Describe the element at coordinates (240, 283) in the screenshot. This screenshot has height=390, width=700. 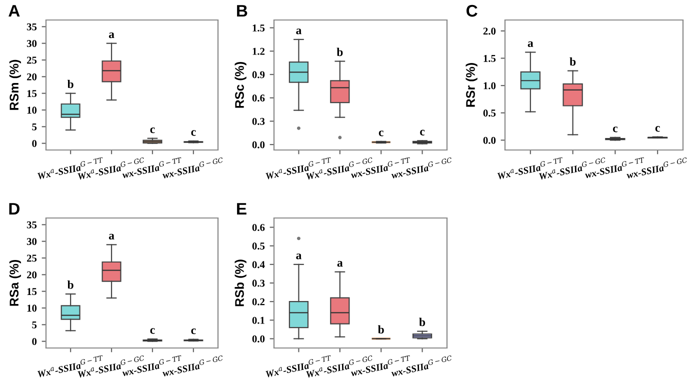
I see `y-axis-title: RSb (%)` at that location.